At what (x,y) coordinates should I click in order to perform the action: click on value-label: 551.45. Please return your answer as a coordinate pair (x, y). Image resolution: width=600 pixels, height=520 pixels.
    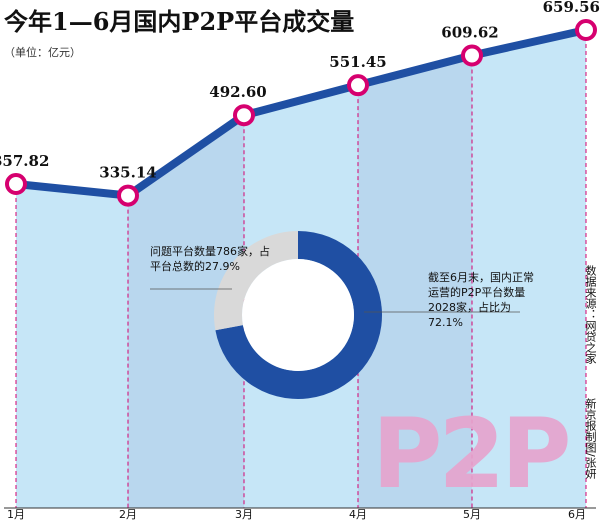
    Looking at the image, I should click on (357, 62).